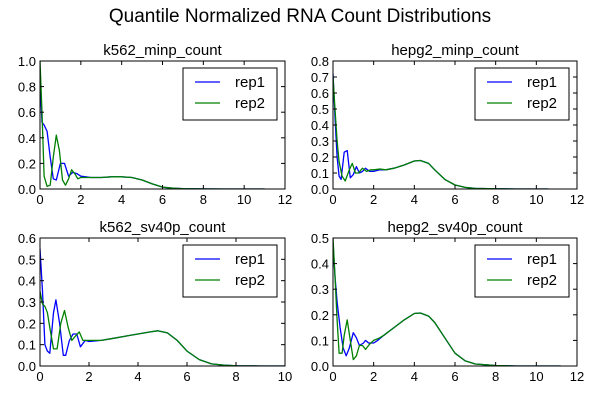 Image resolution: width=600 pixels, height=400 pixels. Describe the element at coordinates (163, 227) in the screenshot. I see `subplot-title: k562_sv40p_count` at that location.